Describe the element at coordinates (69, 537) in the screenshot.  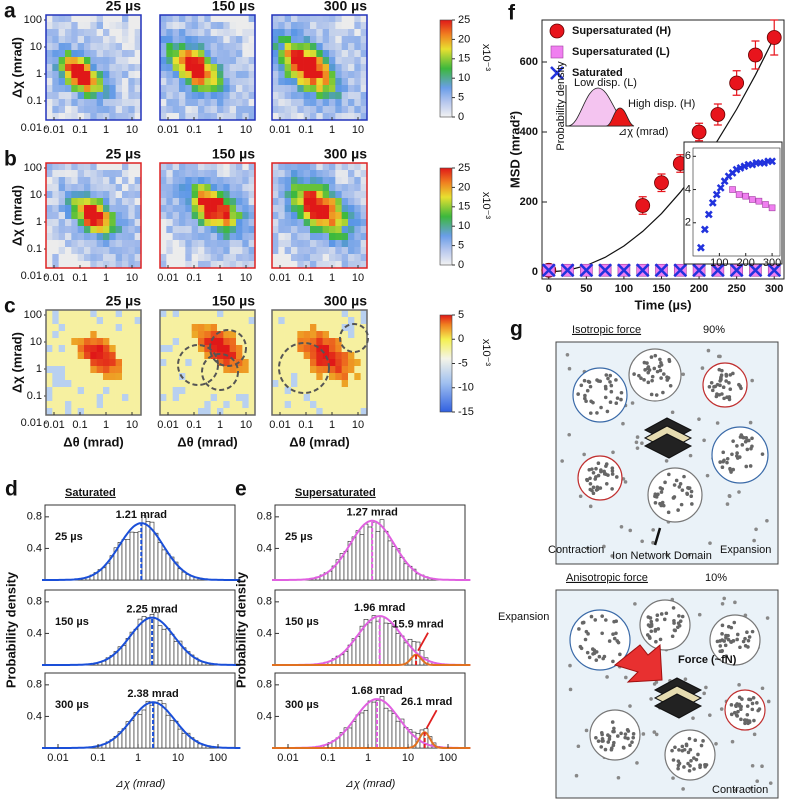
I see `row-time: 25 µs` at that location.